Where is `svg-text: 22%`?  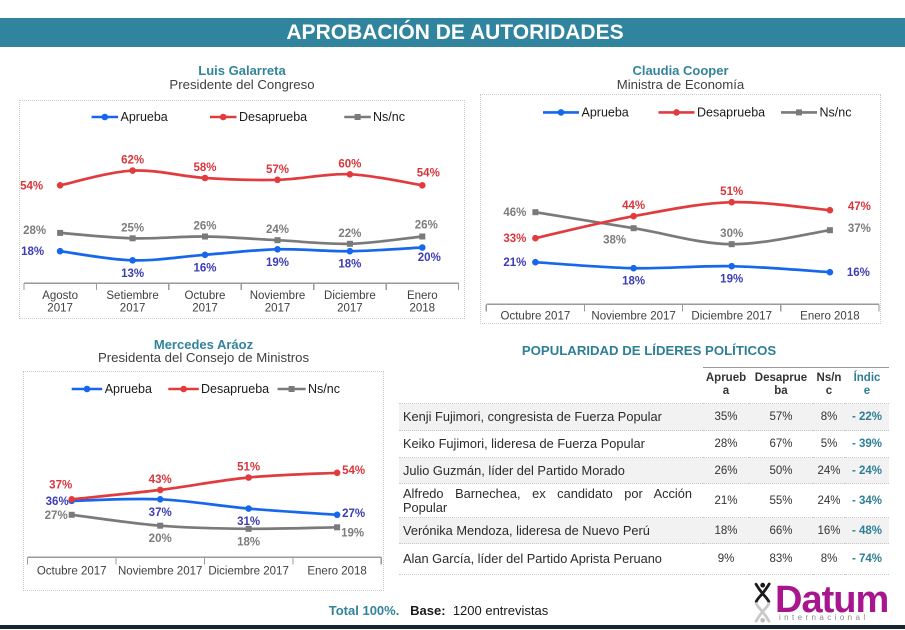
svg-text: 22% is located at coordinates (349, 234).